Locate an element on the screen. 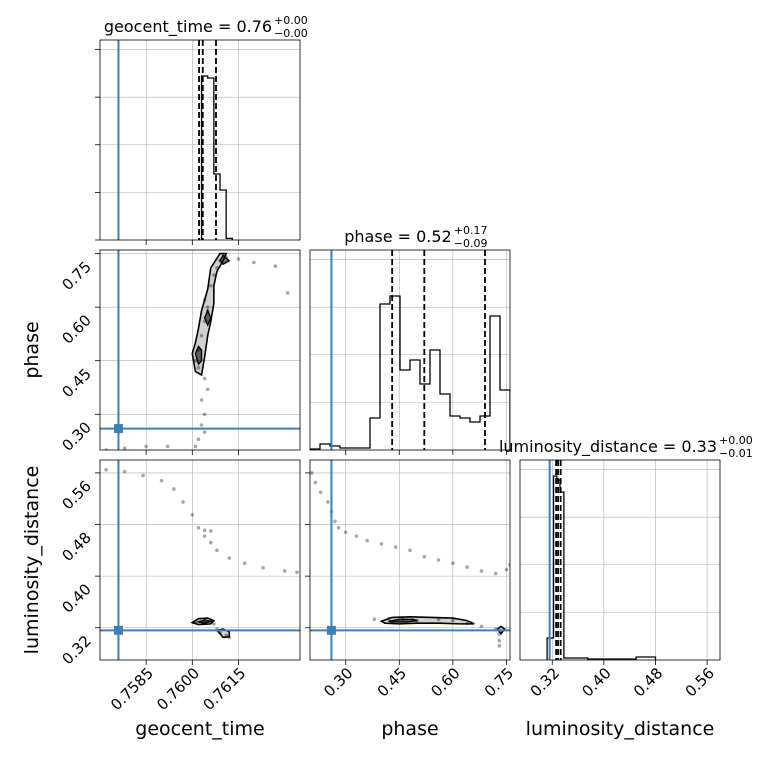 This screenshot has width=760, height=760. hist-panel-phase: phase = 0.52 +0.17−0.09 is located at coordinates (410, 339).